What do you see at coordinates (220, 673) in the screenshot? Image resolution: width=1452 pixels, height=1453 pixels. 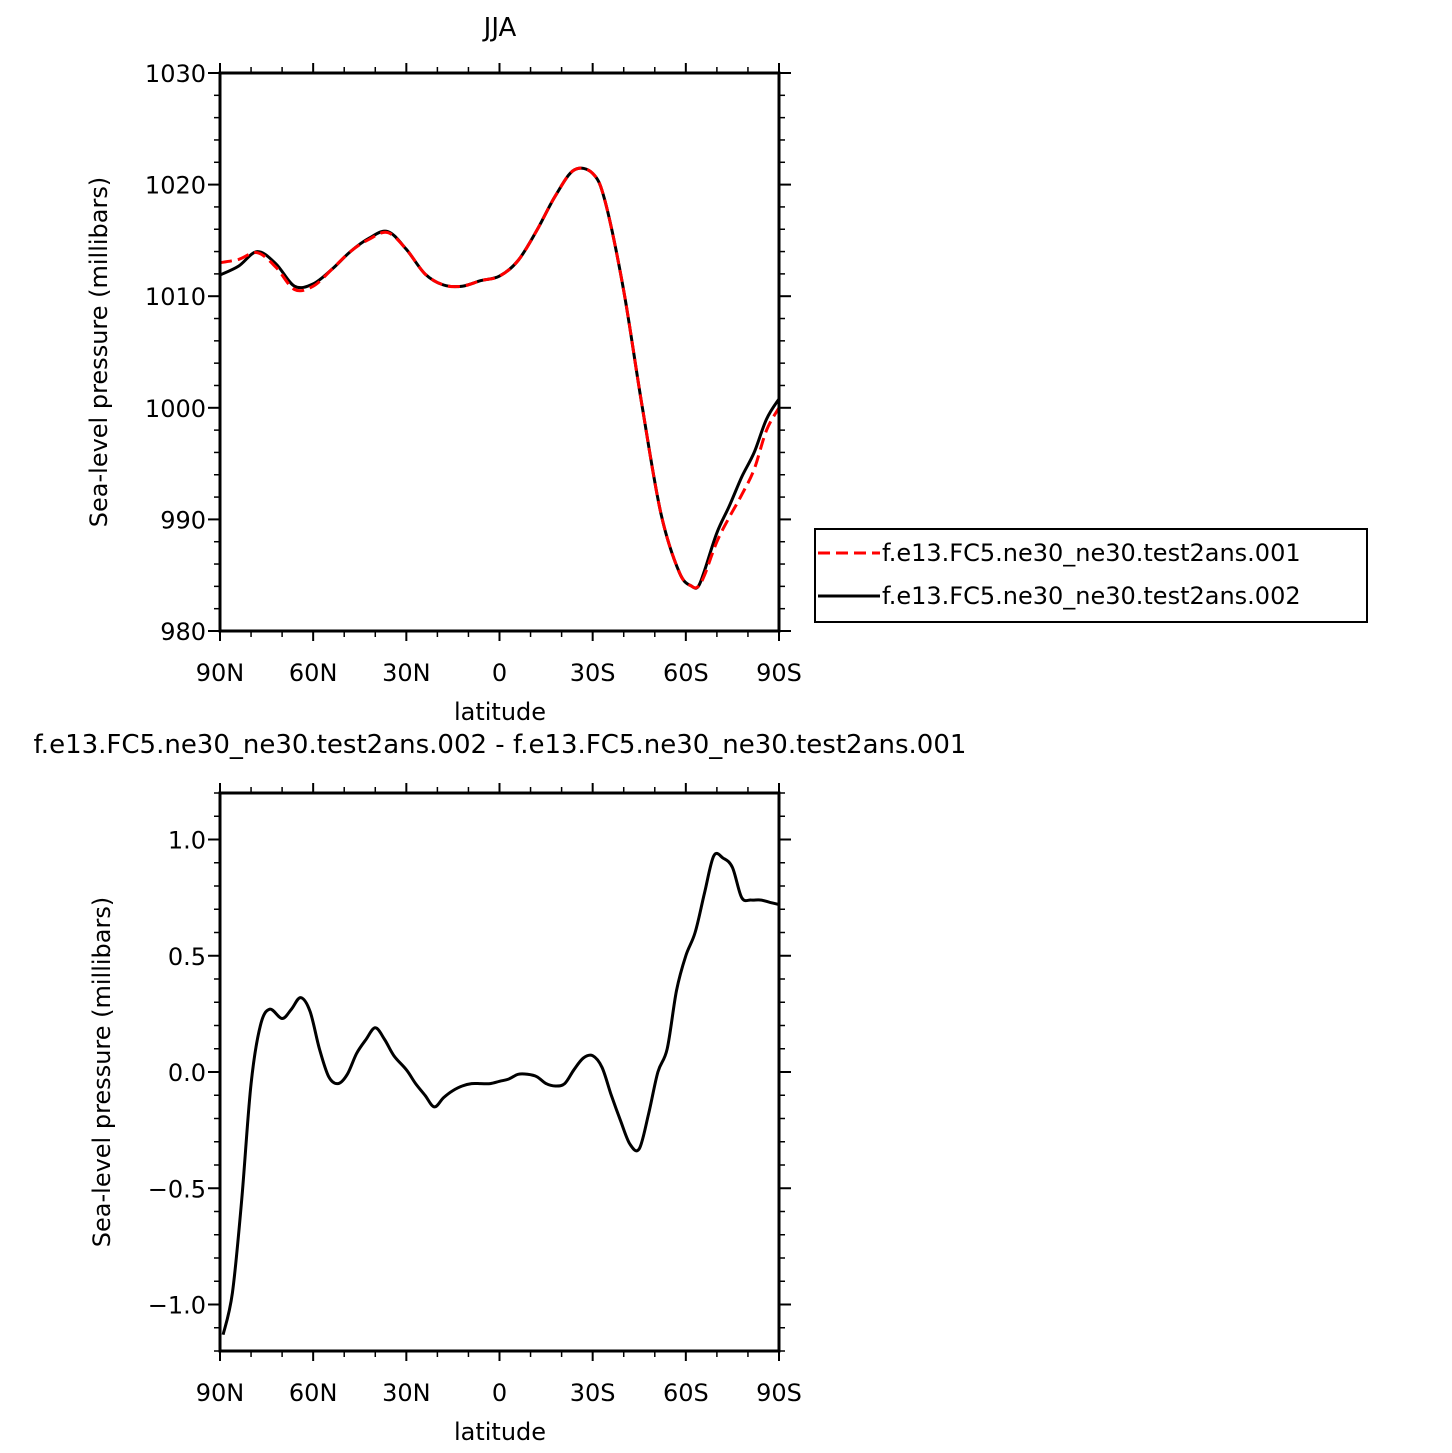 I see `top-x-tick-label: 90N` at bounding box center [220, 673].